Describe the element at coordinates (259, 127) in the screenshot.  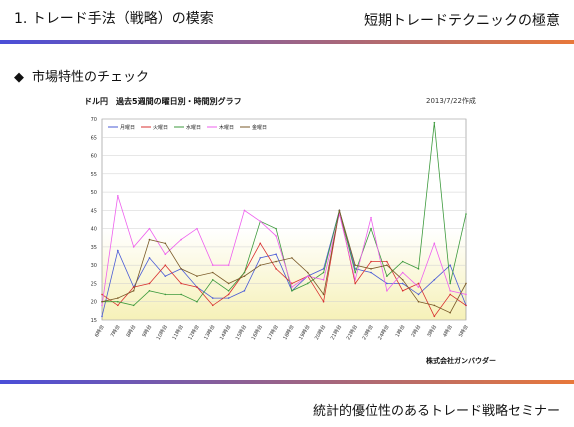
I see `legend-label: 金曜日` at that location.